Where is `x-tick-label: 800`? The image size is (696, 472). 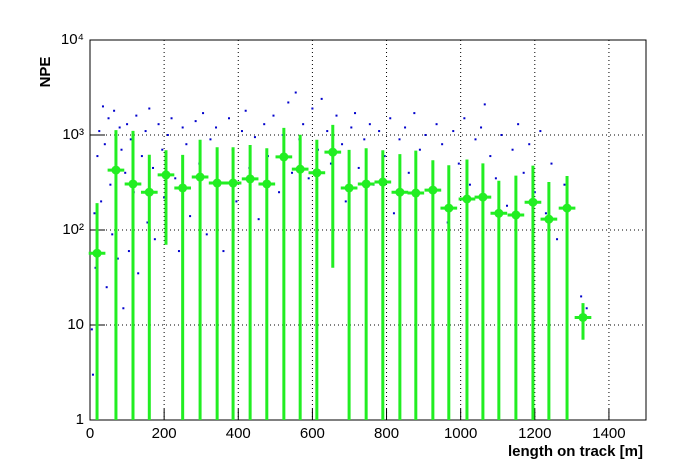
x-tick-label: 800 is located at coordinates (386, 433).